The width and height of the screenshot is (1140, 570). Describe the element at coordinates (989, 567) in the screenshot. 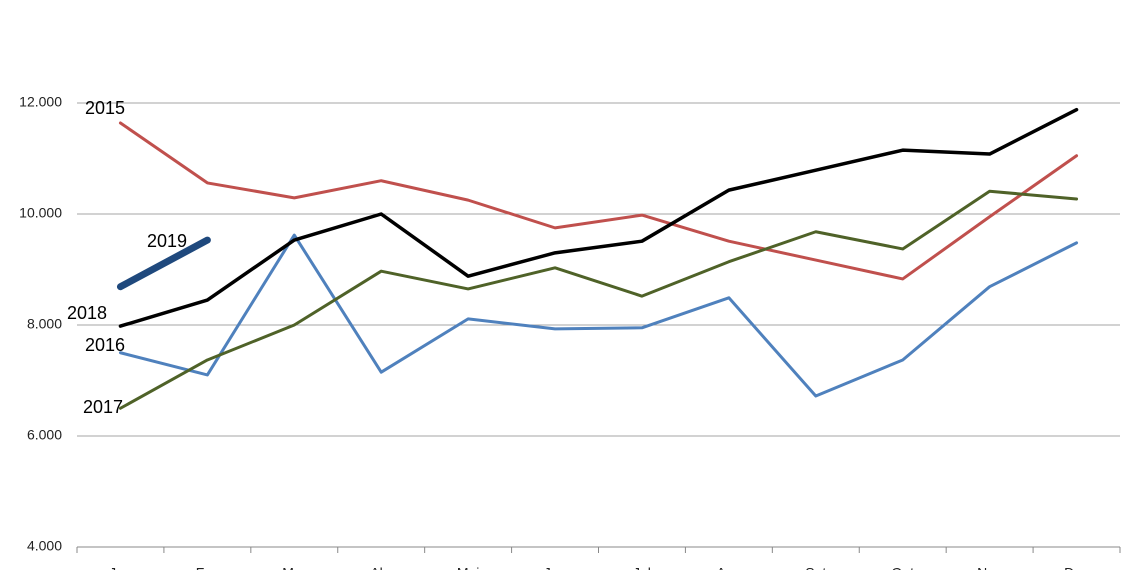

I see `x-tick-label: Nov` at that location.